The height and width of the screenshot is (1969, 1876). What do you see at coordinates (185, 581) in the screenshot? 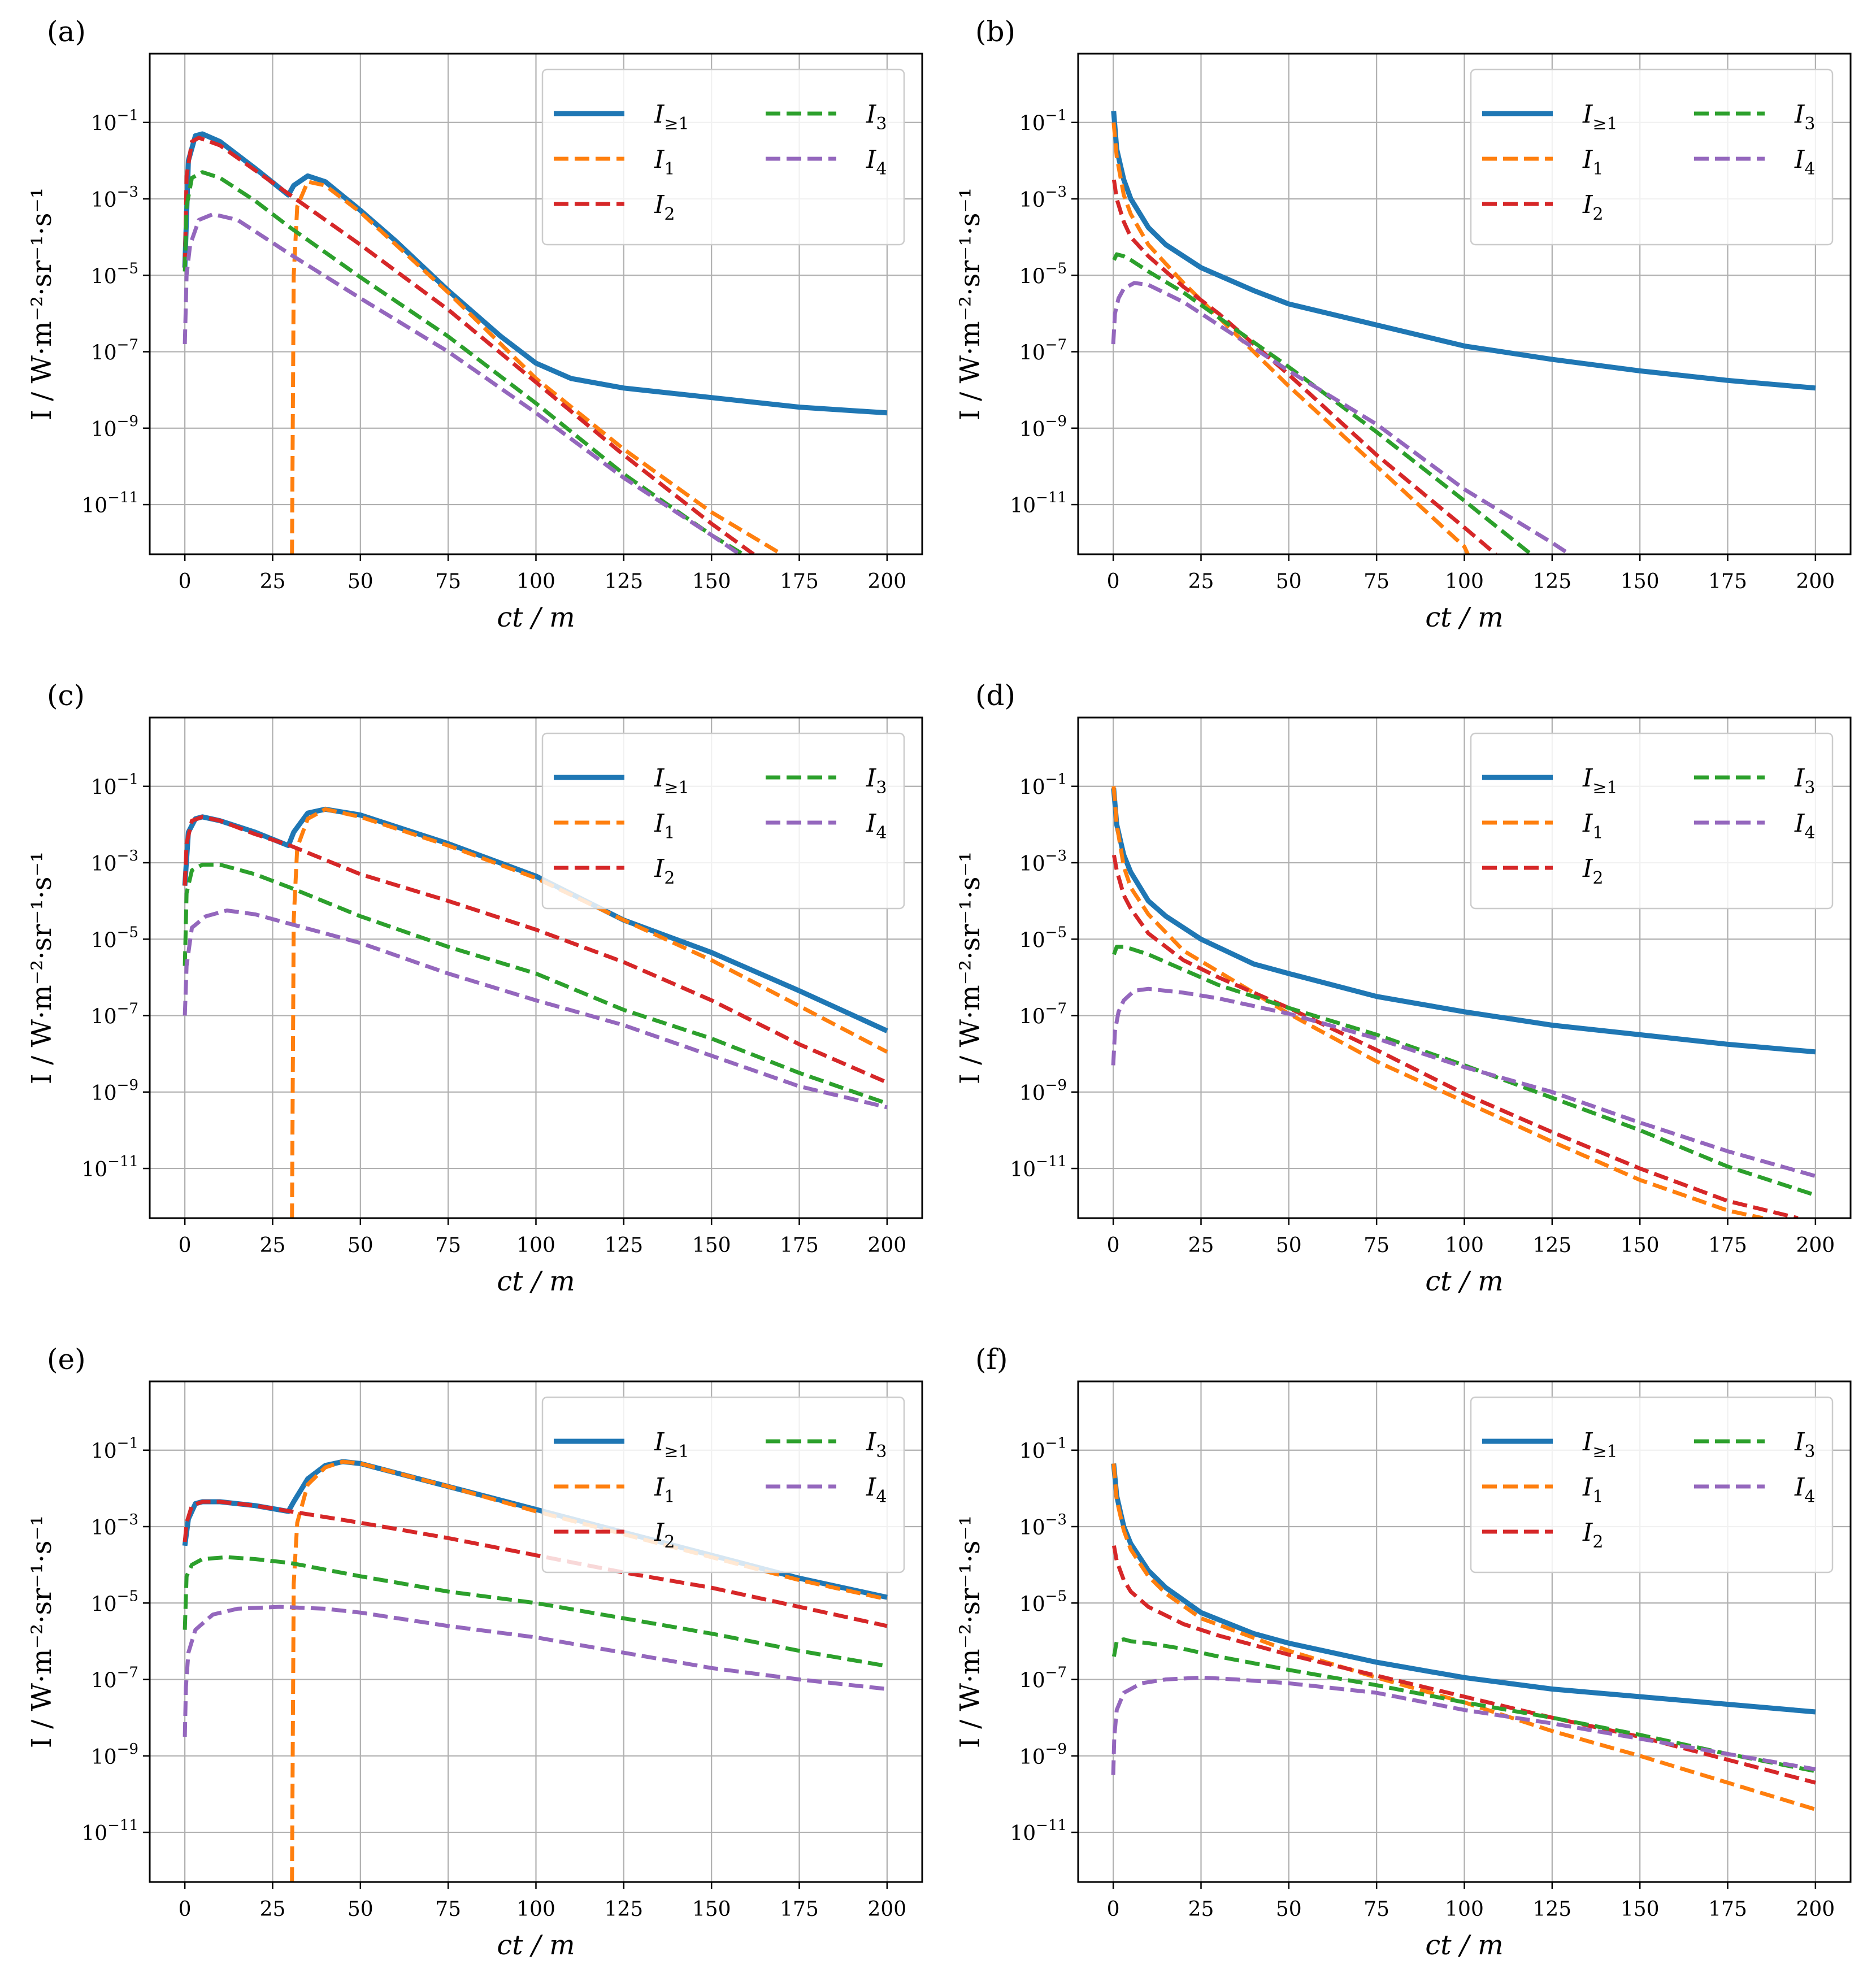
I see `x-tick-label: 0` at bounding box center [185, 581].